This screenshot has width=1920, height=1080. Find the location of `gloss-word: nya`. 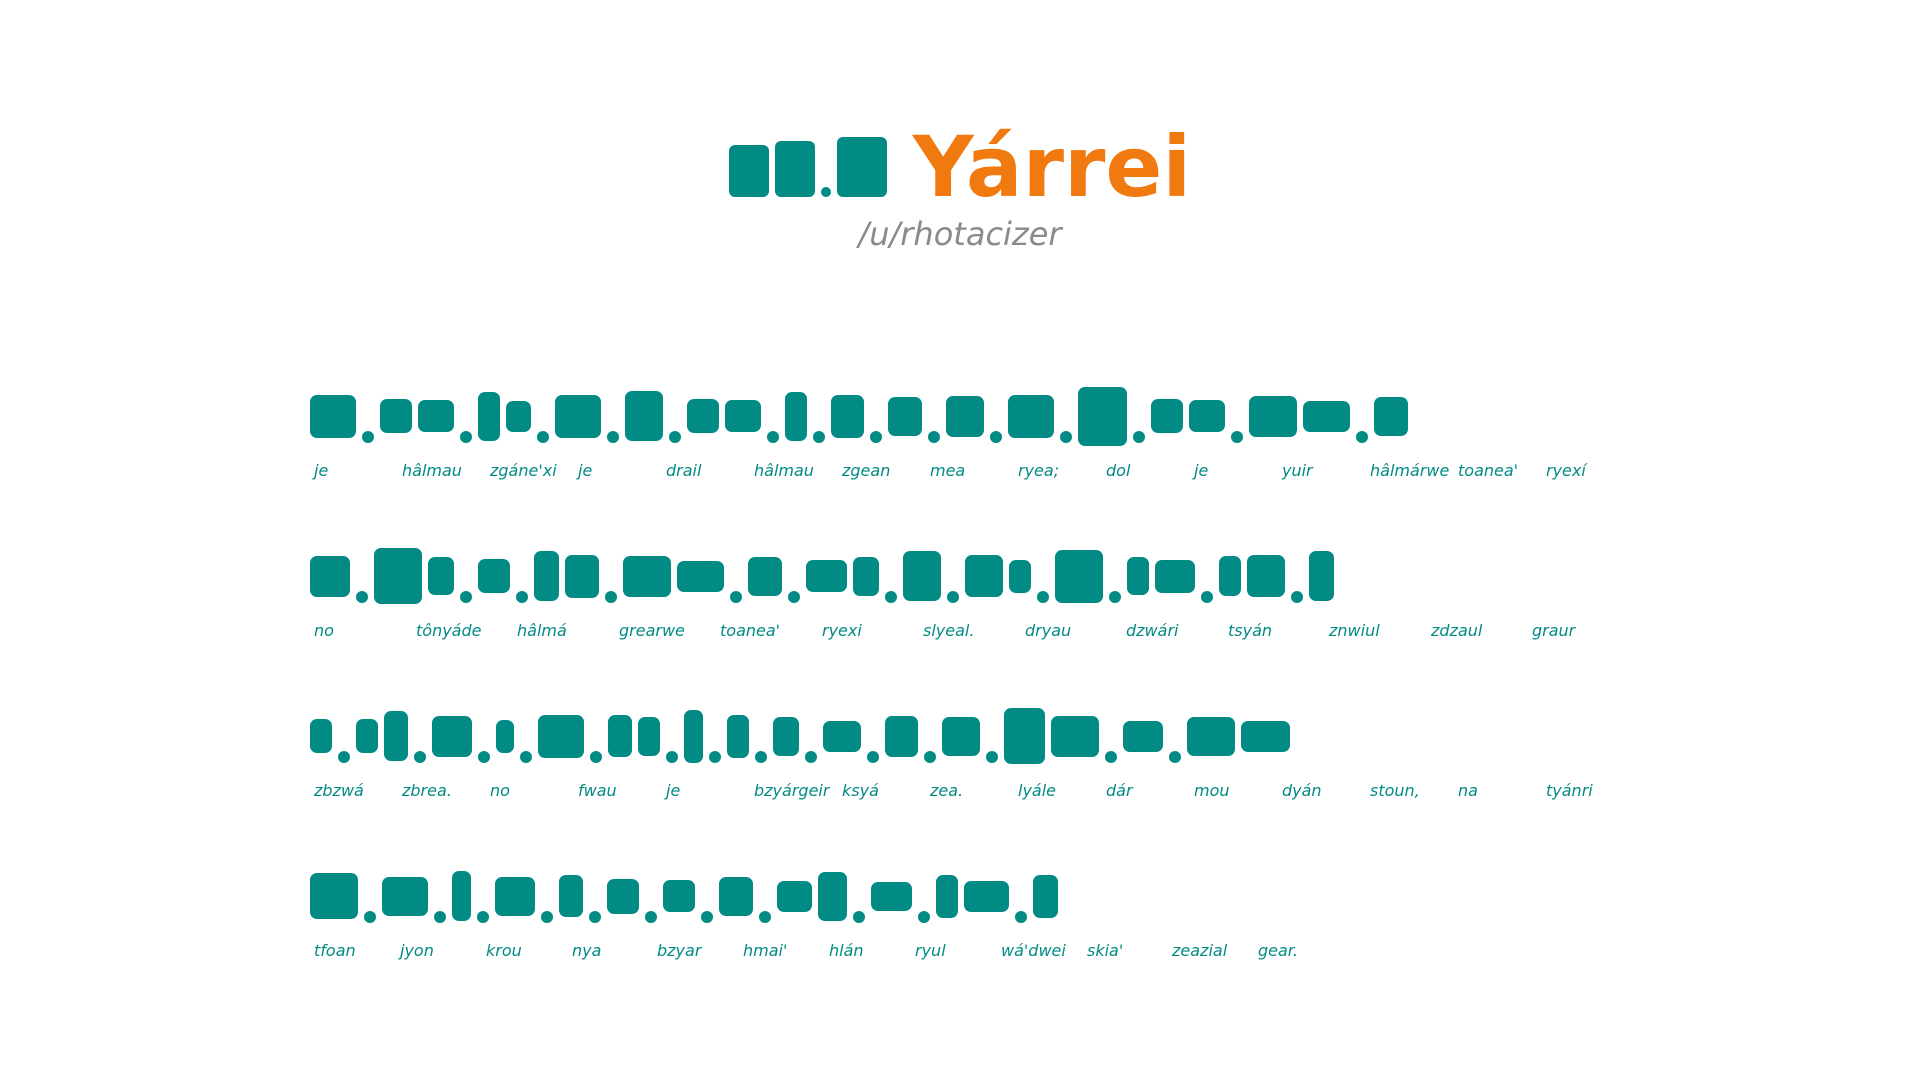

gloss-word: nya is located at coordinates (587, 950).